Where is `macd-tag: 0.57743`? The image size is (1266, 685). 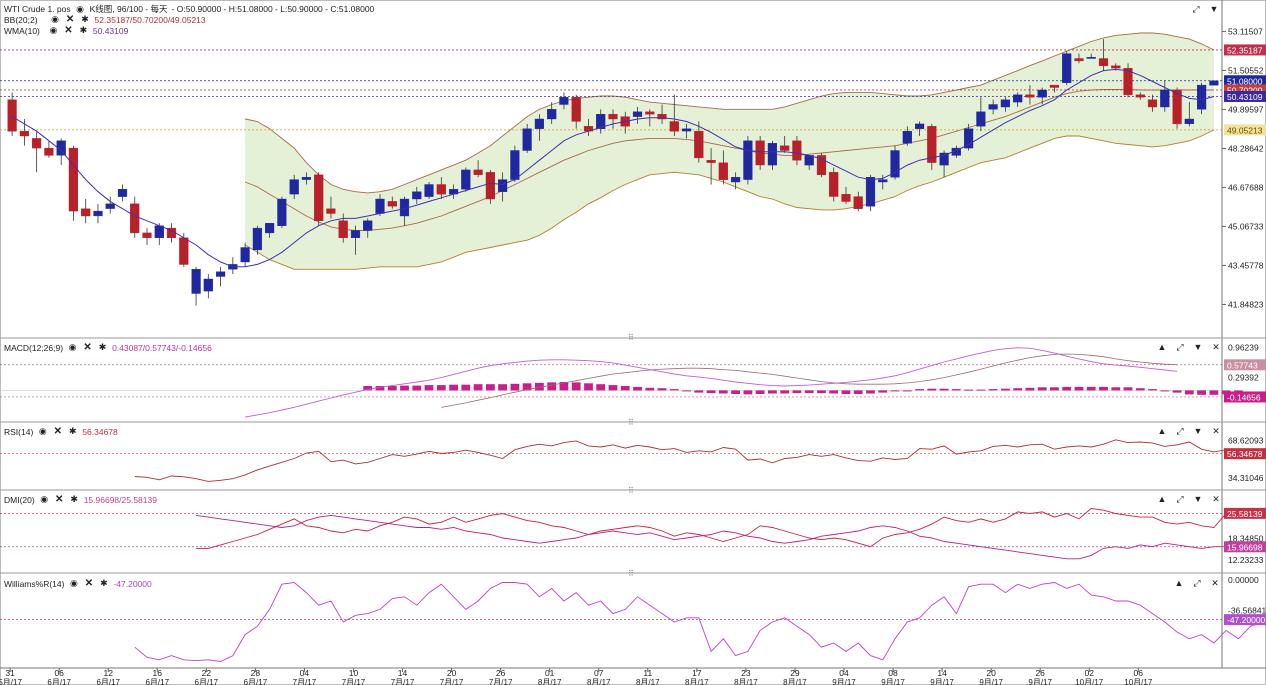 macd-tag: 0.57743 is located at coordinates (1242, 365).